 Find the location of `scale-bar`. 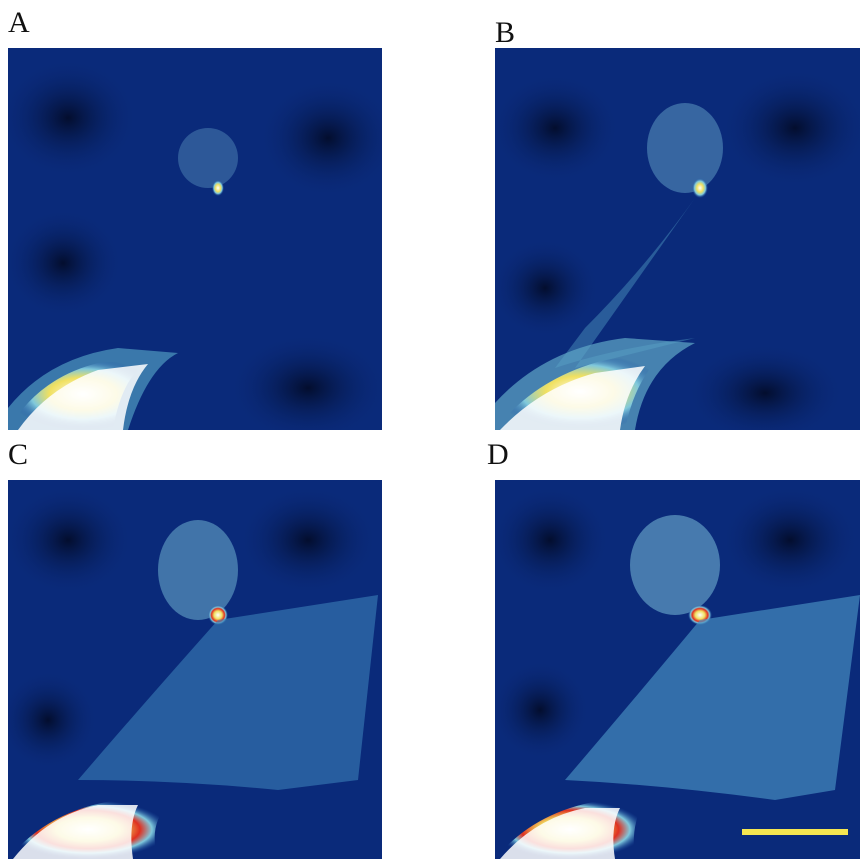

scale-bar is located at coordinates (795, 832).